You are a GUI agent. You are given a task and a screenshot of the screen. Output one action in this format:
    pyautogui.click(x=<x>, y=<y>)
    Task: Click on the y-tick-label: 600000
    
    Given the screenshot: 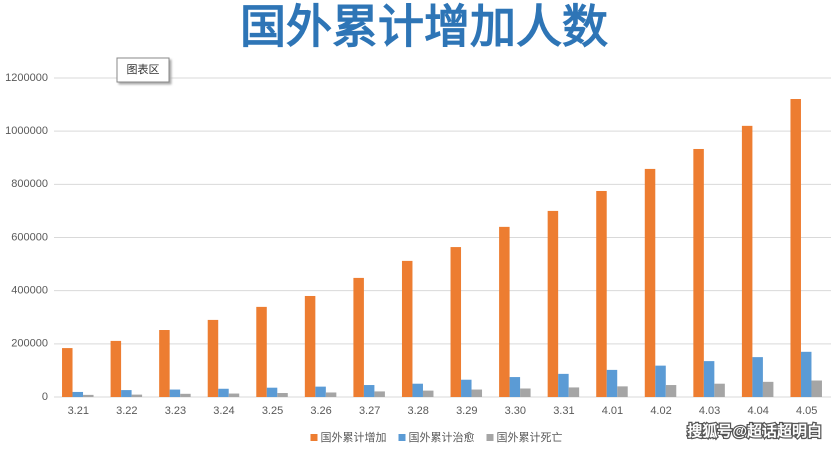 What is the action you would take?
    pyautogui.click(x=29, y=237)
    